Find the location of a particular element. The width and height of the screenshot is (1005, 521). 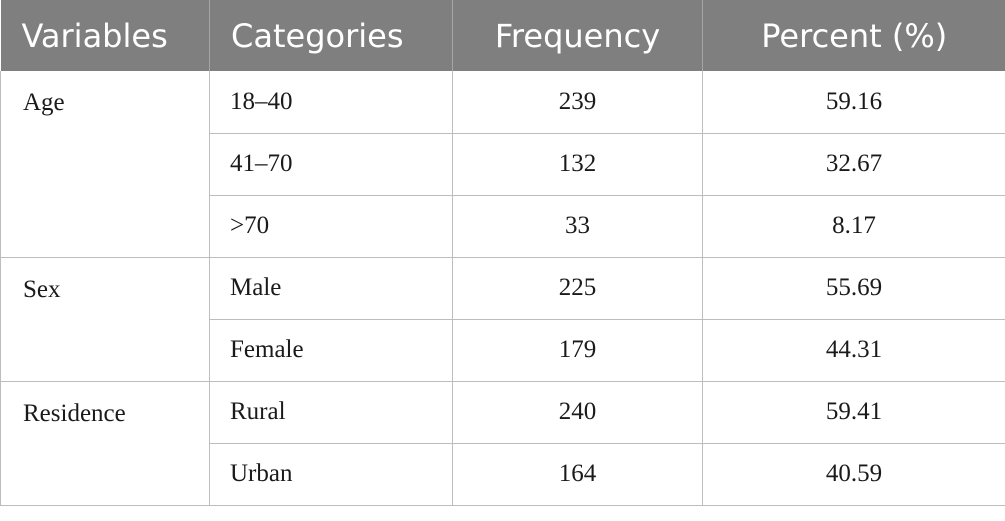

percent-cell: 59.41 is located at coordinates (853, 412).